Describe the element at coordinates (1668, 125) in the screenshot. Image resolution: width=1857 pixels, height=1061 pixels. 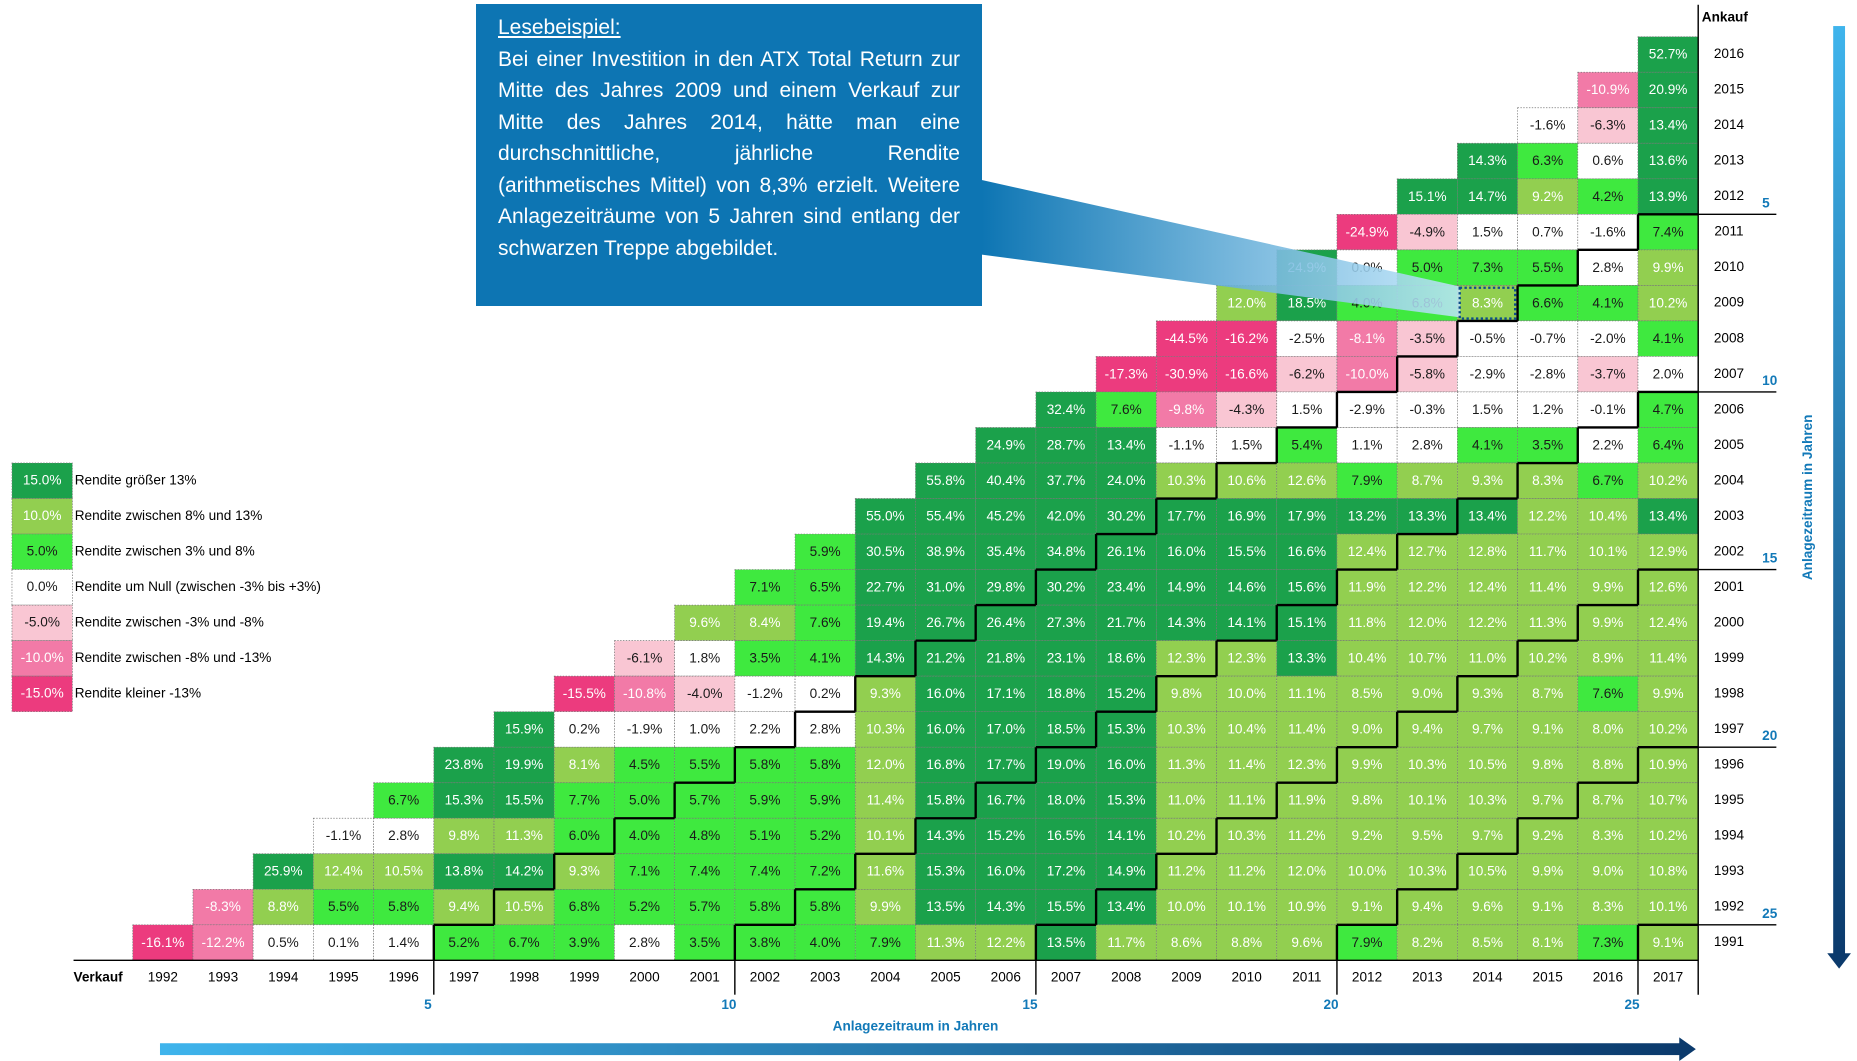
I see `cell-label: 13.4%` at that location.